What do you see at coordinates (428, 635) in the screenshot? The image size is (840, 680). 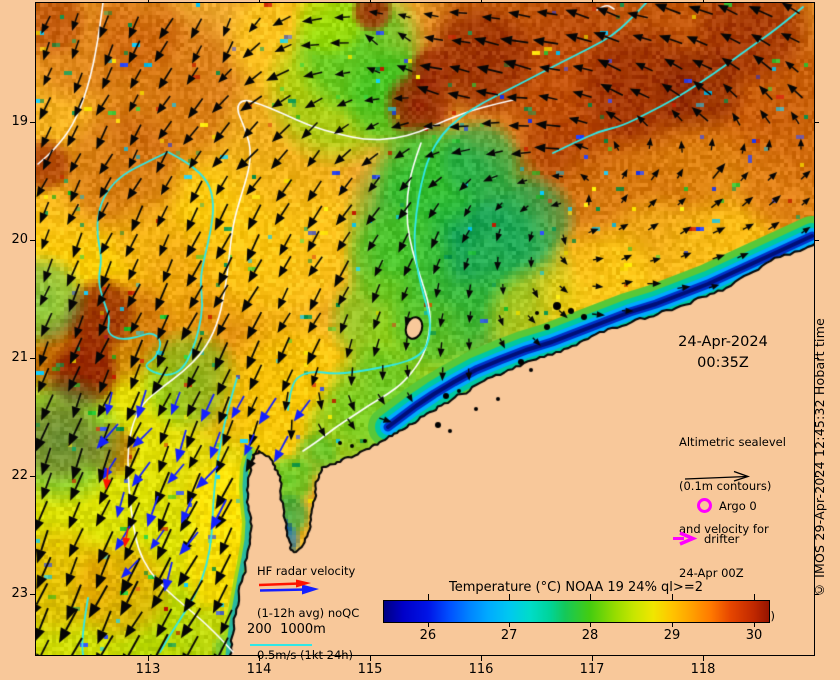 I see `colorbar-tick-label: 26` at bounding box center [428, 635].